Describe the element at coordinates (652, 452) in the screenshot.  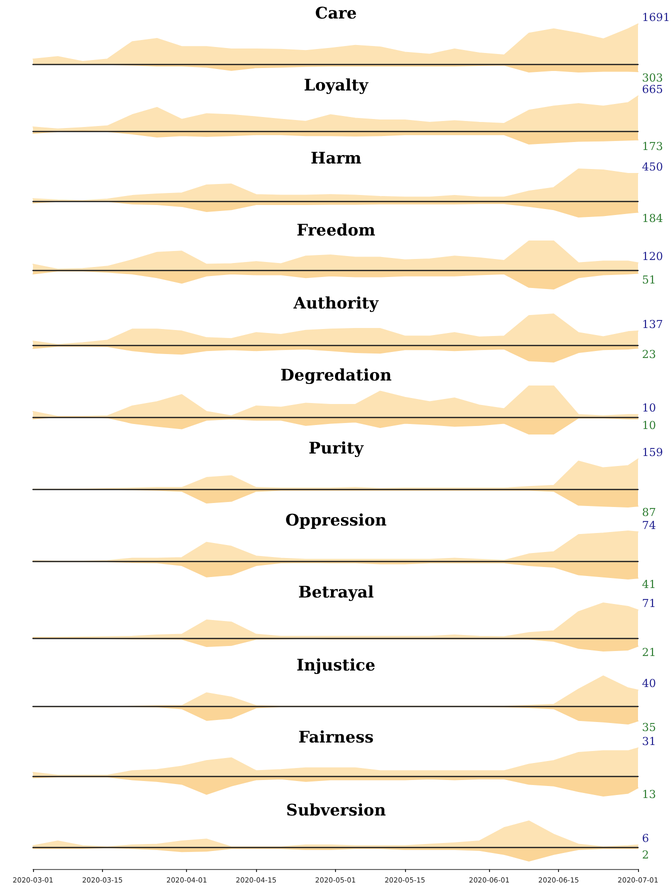
I see `annotation: 159` at that location.